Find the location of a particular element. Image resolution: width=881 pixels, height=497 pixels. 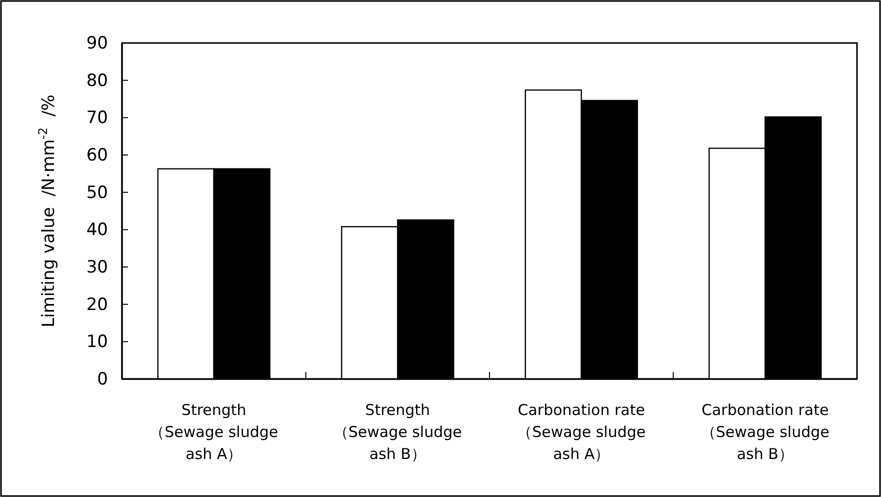

y-tick-label: 10 is located at coordinates (97, 342).